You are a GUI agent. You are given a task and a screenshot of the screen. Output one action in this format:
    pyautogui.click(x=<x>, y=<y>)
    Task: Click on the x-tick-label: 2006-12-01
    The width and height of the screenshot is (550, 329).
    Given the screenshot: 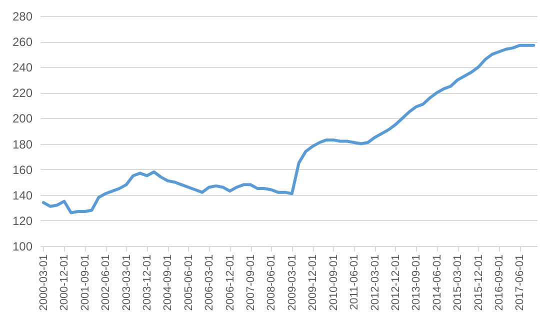 What is the action you would take?
    pyautogui.click(x=230, y=282)
    